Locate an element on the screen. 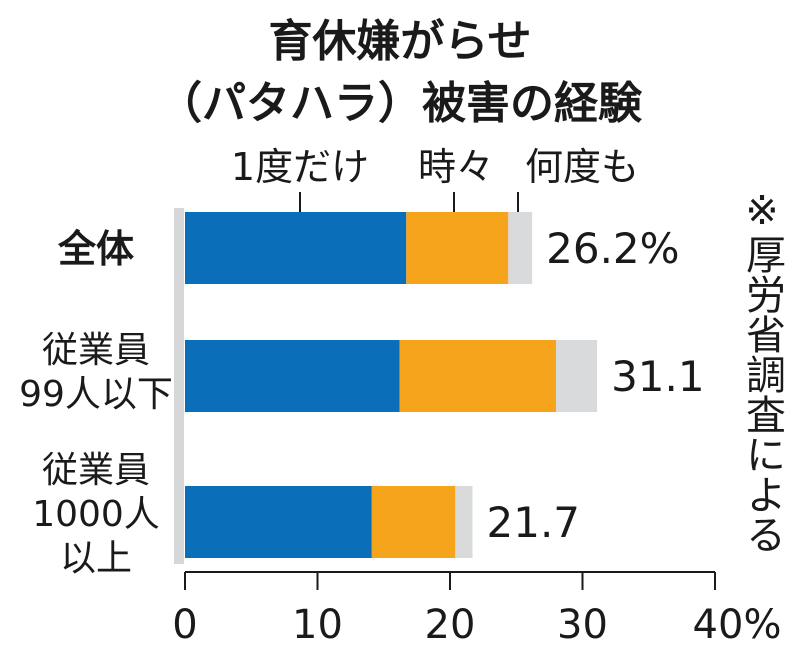 The height and width of the screenshot is (658, 800). bar-large-company-once is located at coordinates (278, 522).